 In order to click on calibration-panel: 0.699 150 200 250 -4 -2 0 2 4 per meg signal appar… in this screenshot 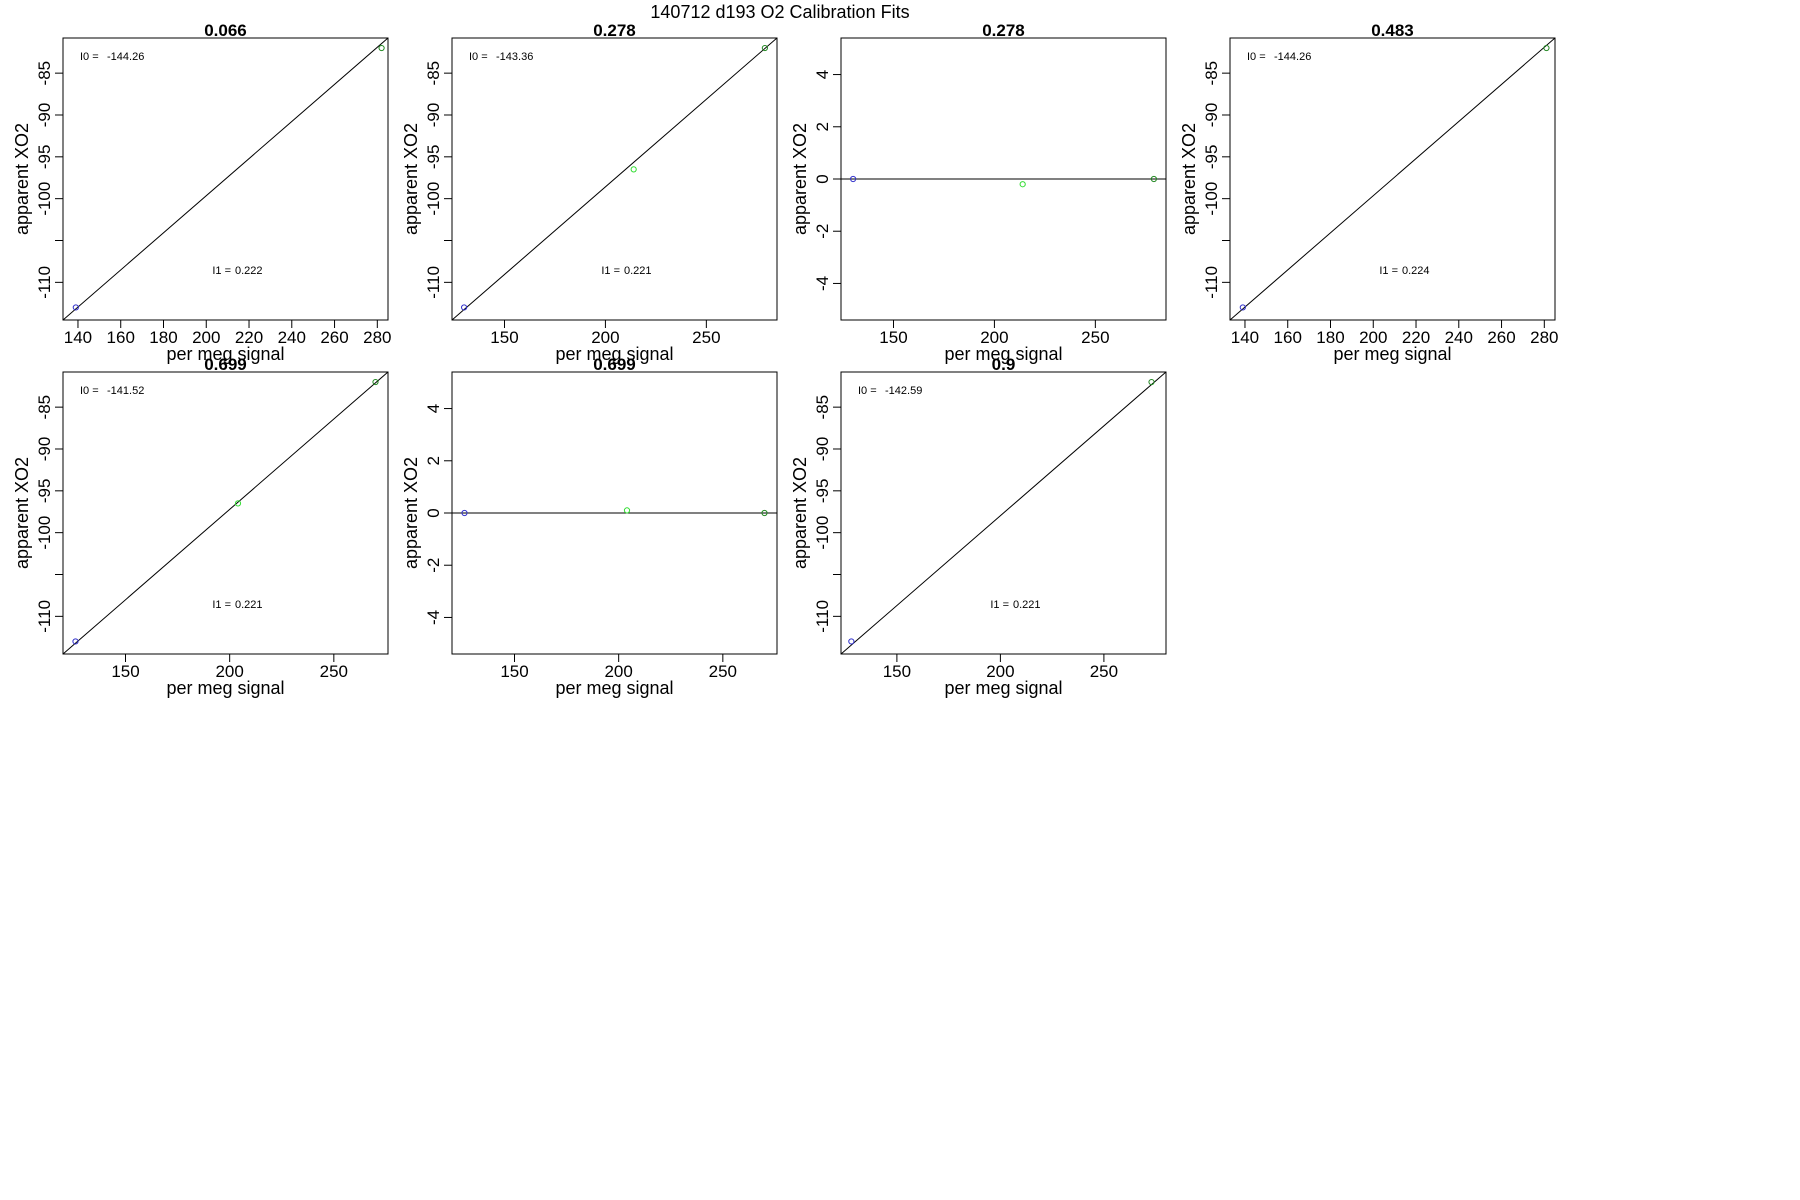, I will do `click(589, 526)`.